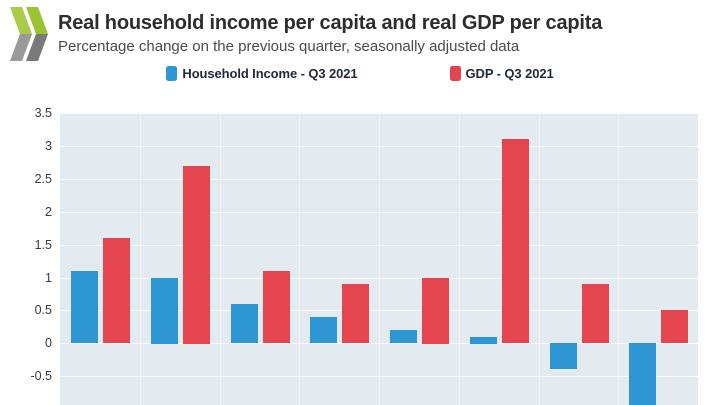 The width and height of the screenshot is (720, 405). I want to click on y-tick-label: 0.5, so click(43, 310).